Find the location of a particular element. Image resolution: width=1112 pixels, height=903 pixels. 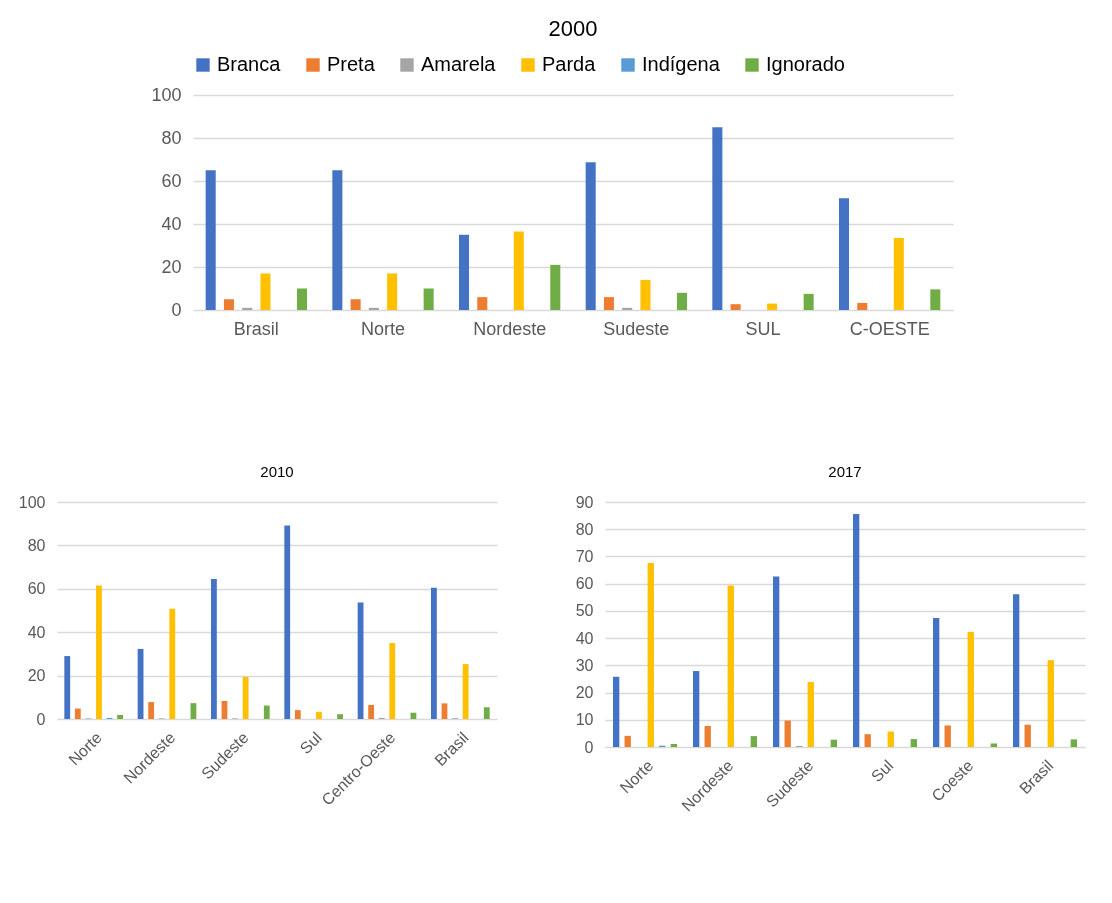

x-tick-label: Sul is located at coordinates (310, 743).